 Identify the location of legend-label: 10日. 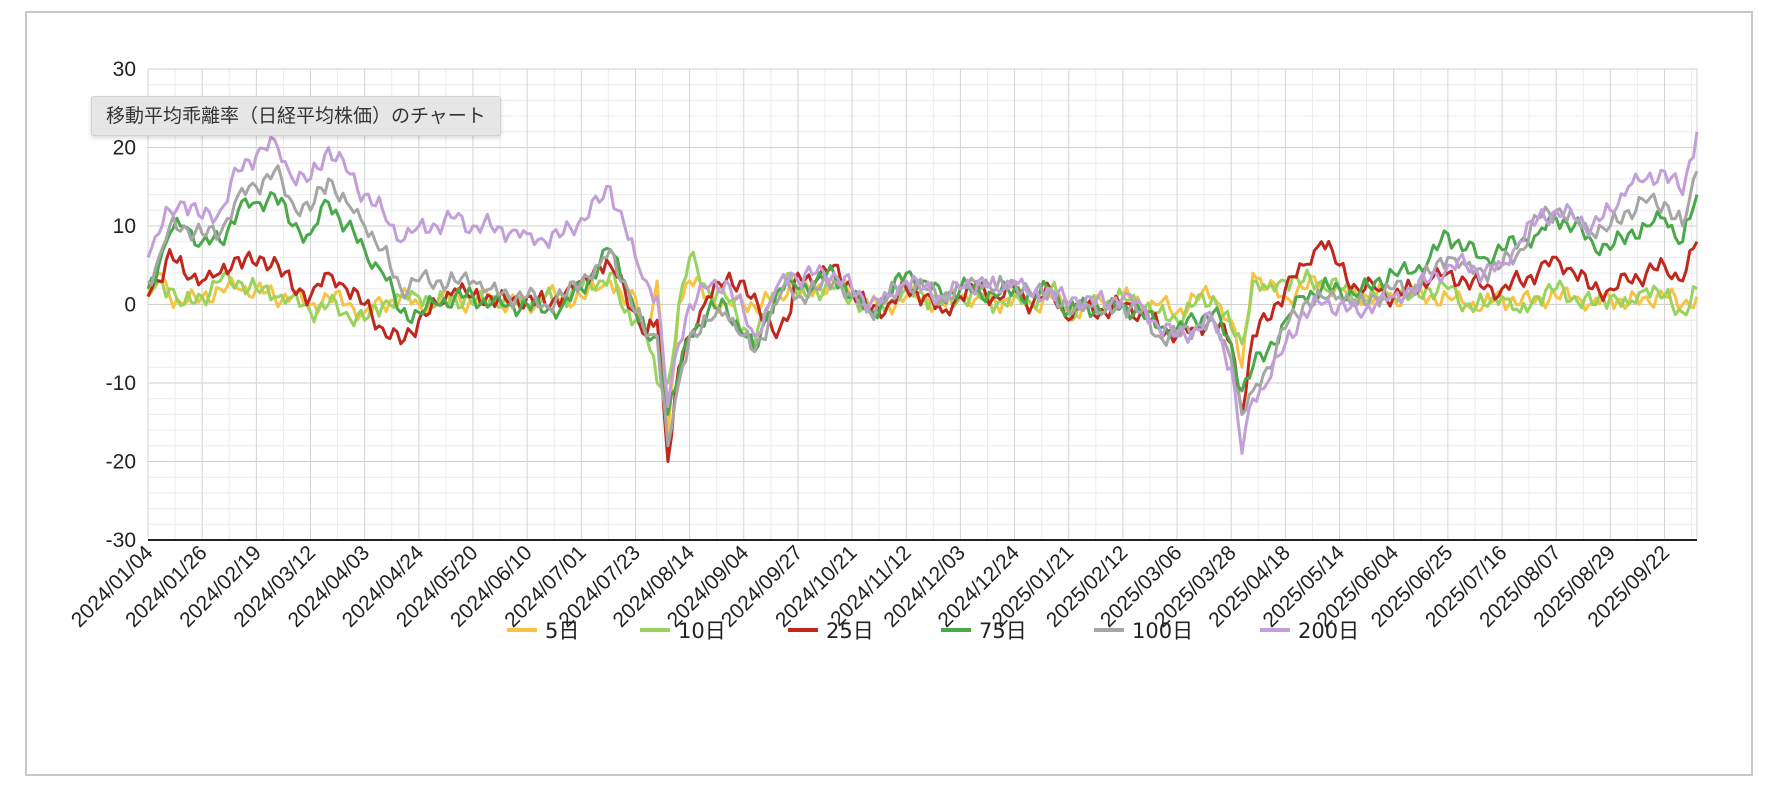
(702, 631).